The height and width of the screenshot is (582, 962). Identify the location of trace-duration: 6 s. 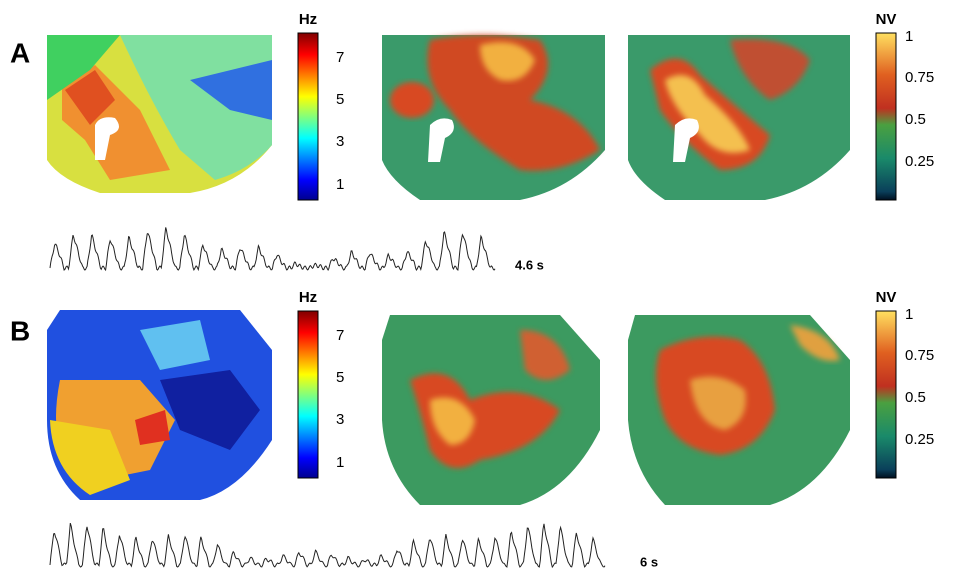
(649, 561).